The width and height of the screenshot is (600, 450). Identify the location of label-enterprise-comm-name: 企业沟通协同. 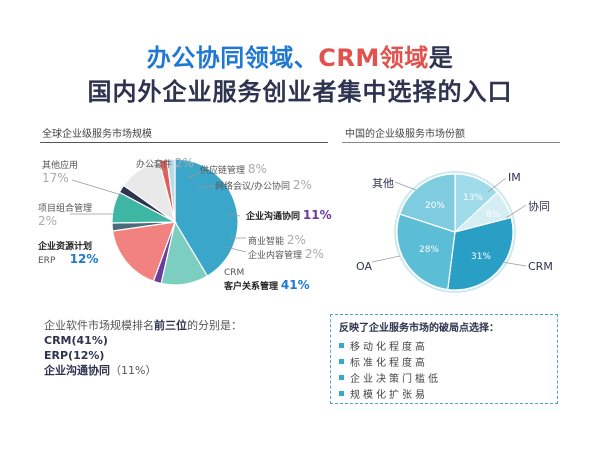
(273, 217).